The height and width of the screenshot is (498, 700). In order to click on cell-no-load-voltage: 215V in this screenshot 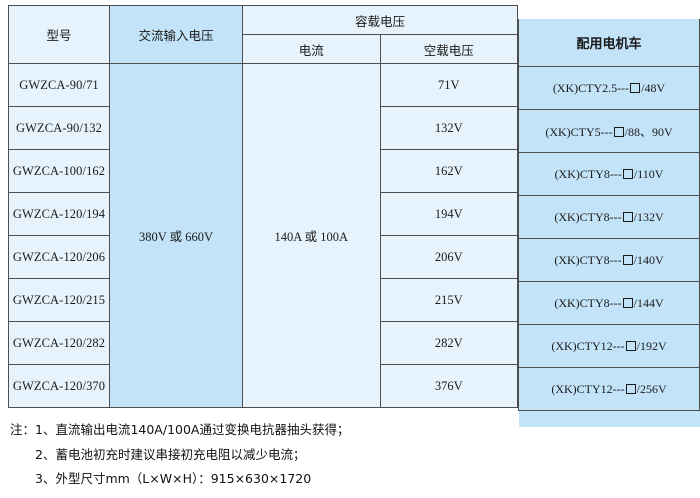, I will do `click(448, 300)`.